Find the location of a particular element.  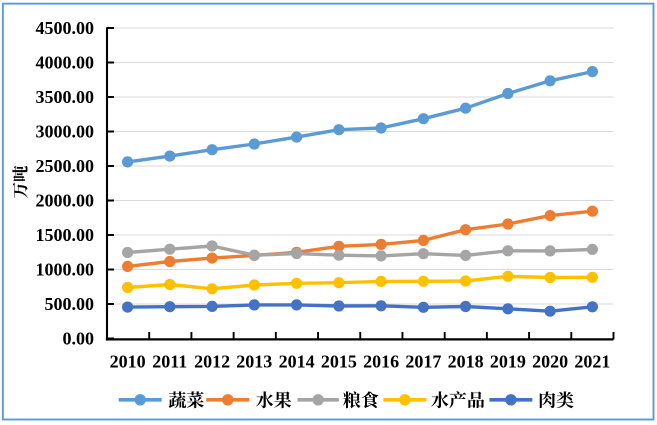

svg-text: 1000.00 is located at coordinates (65, 270).